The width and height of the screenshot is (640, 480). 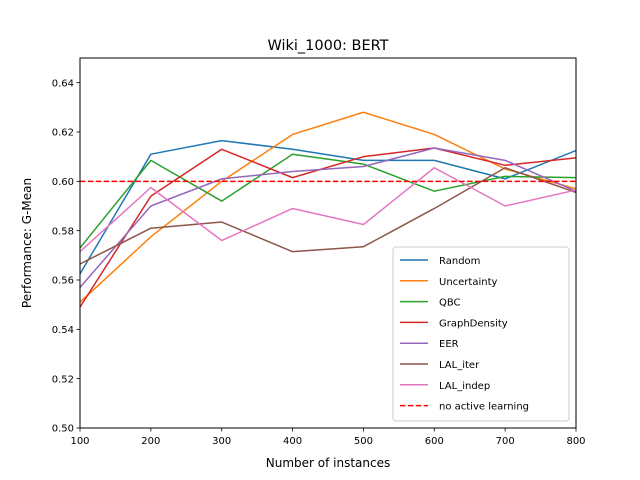 I want to click on y-tick-label: 0.54, so click(x=63, y=330).